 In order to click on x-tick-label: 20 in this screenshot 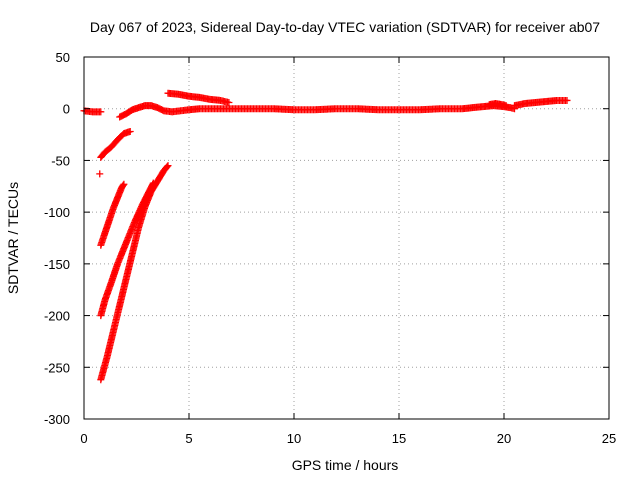, I will do `click(504, 438)`.